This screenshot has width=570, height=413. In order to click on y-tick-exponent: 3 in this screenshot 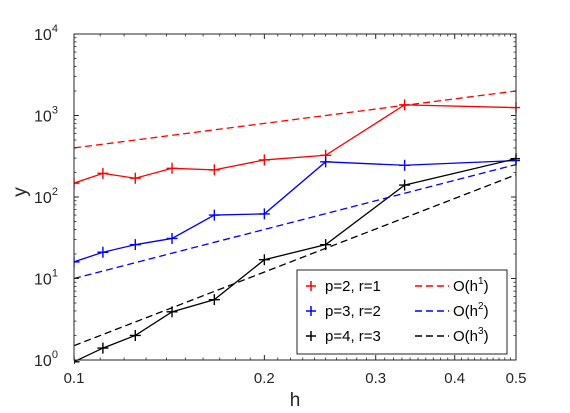, I will do `click(55, 111)`.